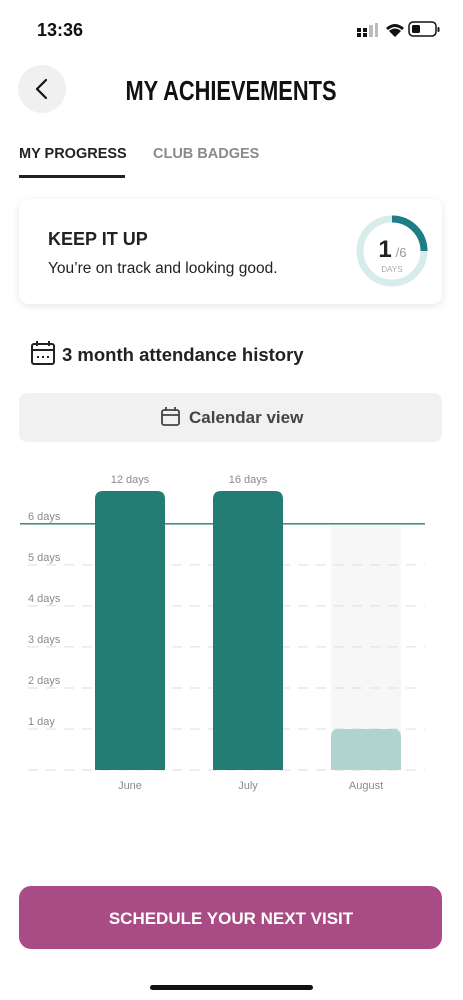 The image size is (463, 1000). I want to click on x-tick-label: July, so click(248, 786).